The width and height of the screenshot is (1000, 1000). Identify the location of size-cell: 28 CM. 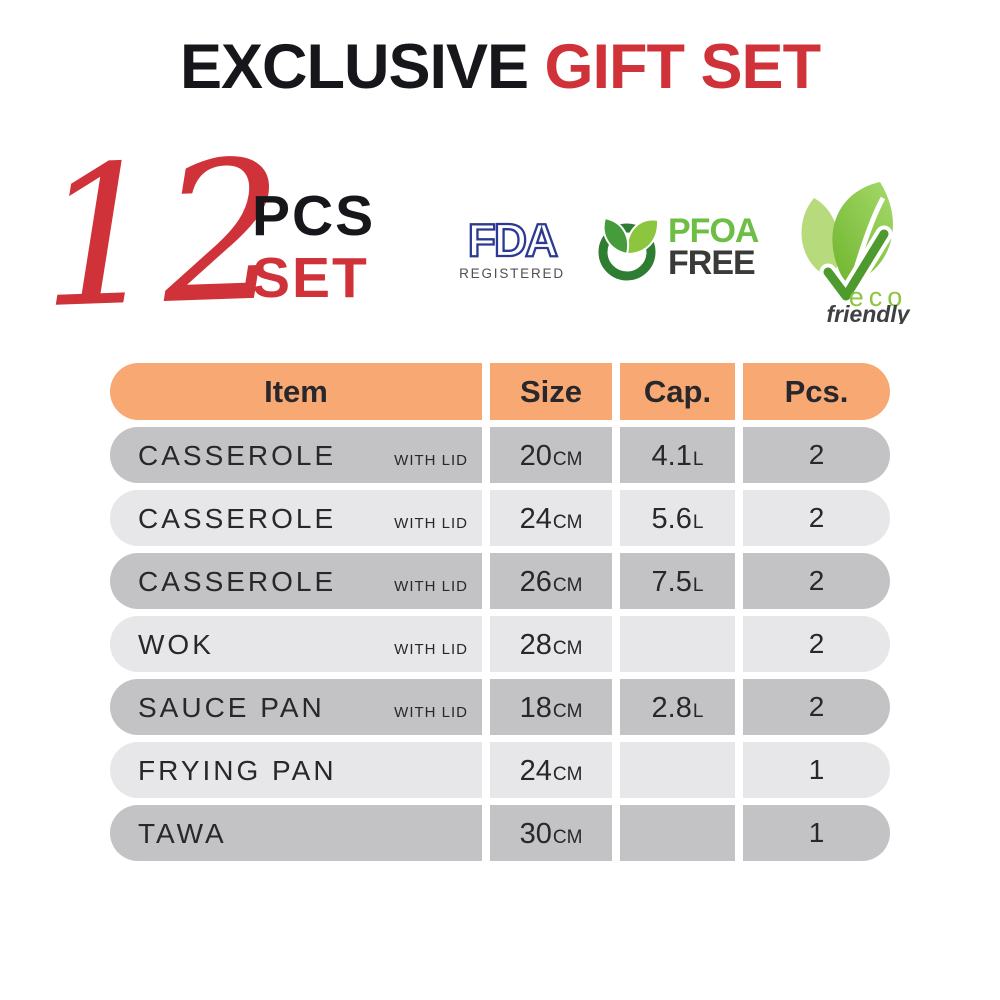
(551, 644).